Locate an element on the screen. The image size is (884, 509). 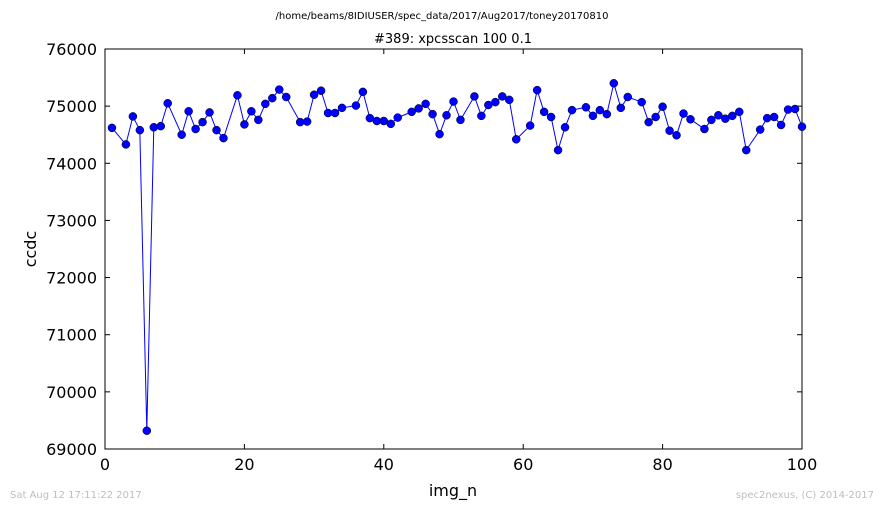
y-tick-label: 69000 is located at coordinates (71, 449).